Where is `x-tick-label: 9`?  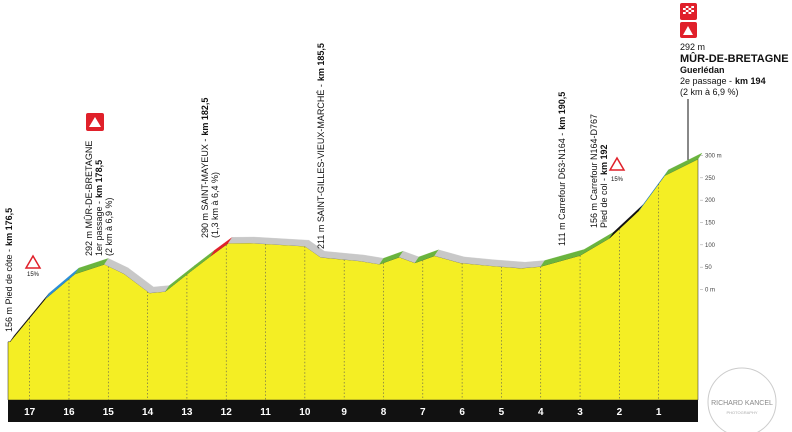 x-tick-label: 9 is located at coordinates (344, 412).